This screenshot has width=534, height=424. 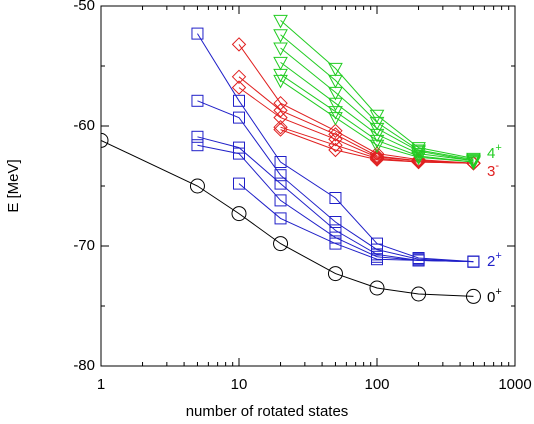 I want to click on y-tick-label: -60, so click(x=84, y=125).